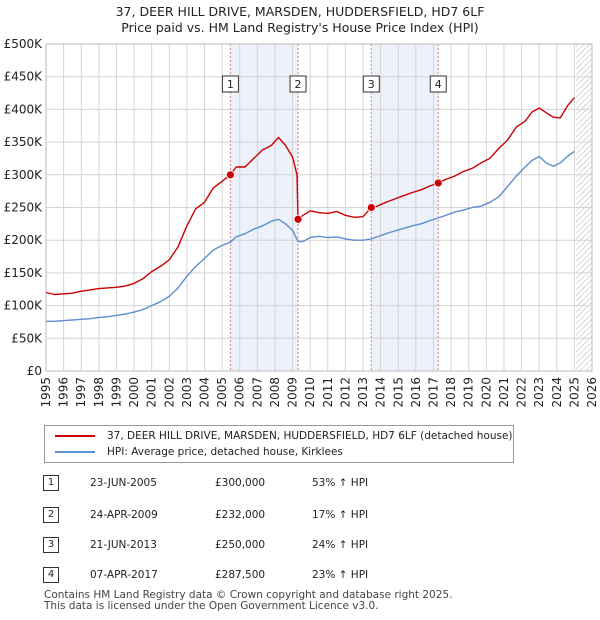 This screenshot has width=600, height=620. I want to click on x-tick-label: 2013, so click(363, 392).